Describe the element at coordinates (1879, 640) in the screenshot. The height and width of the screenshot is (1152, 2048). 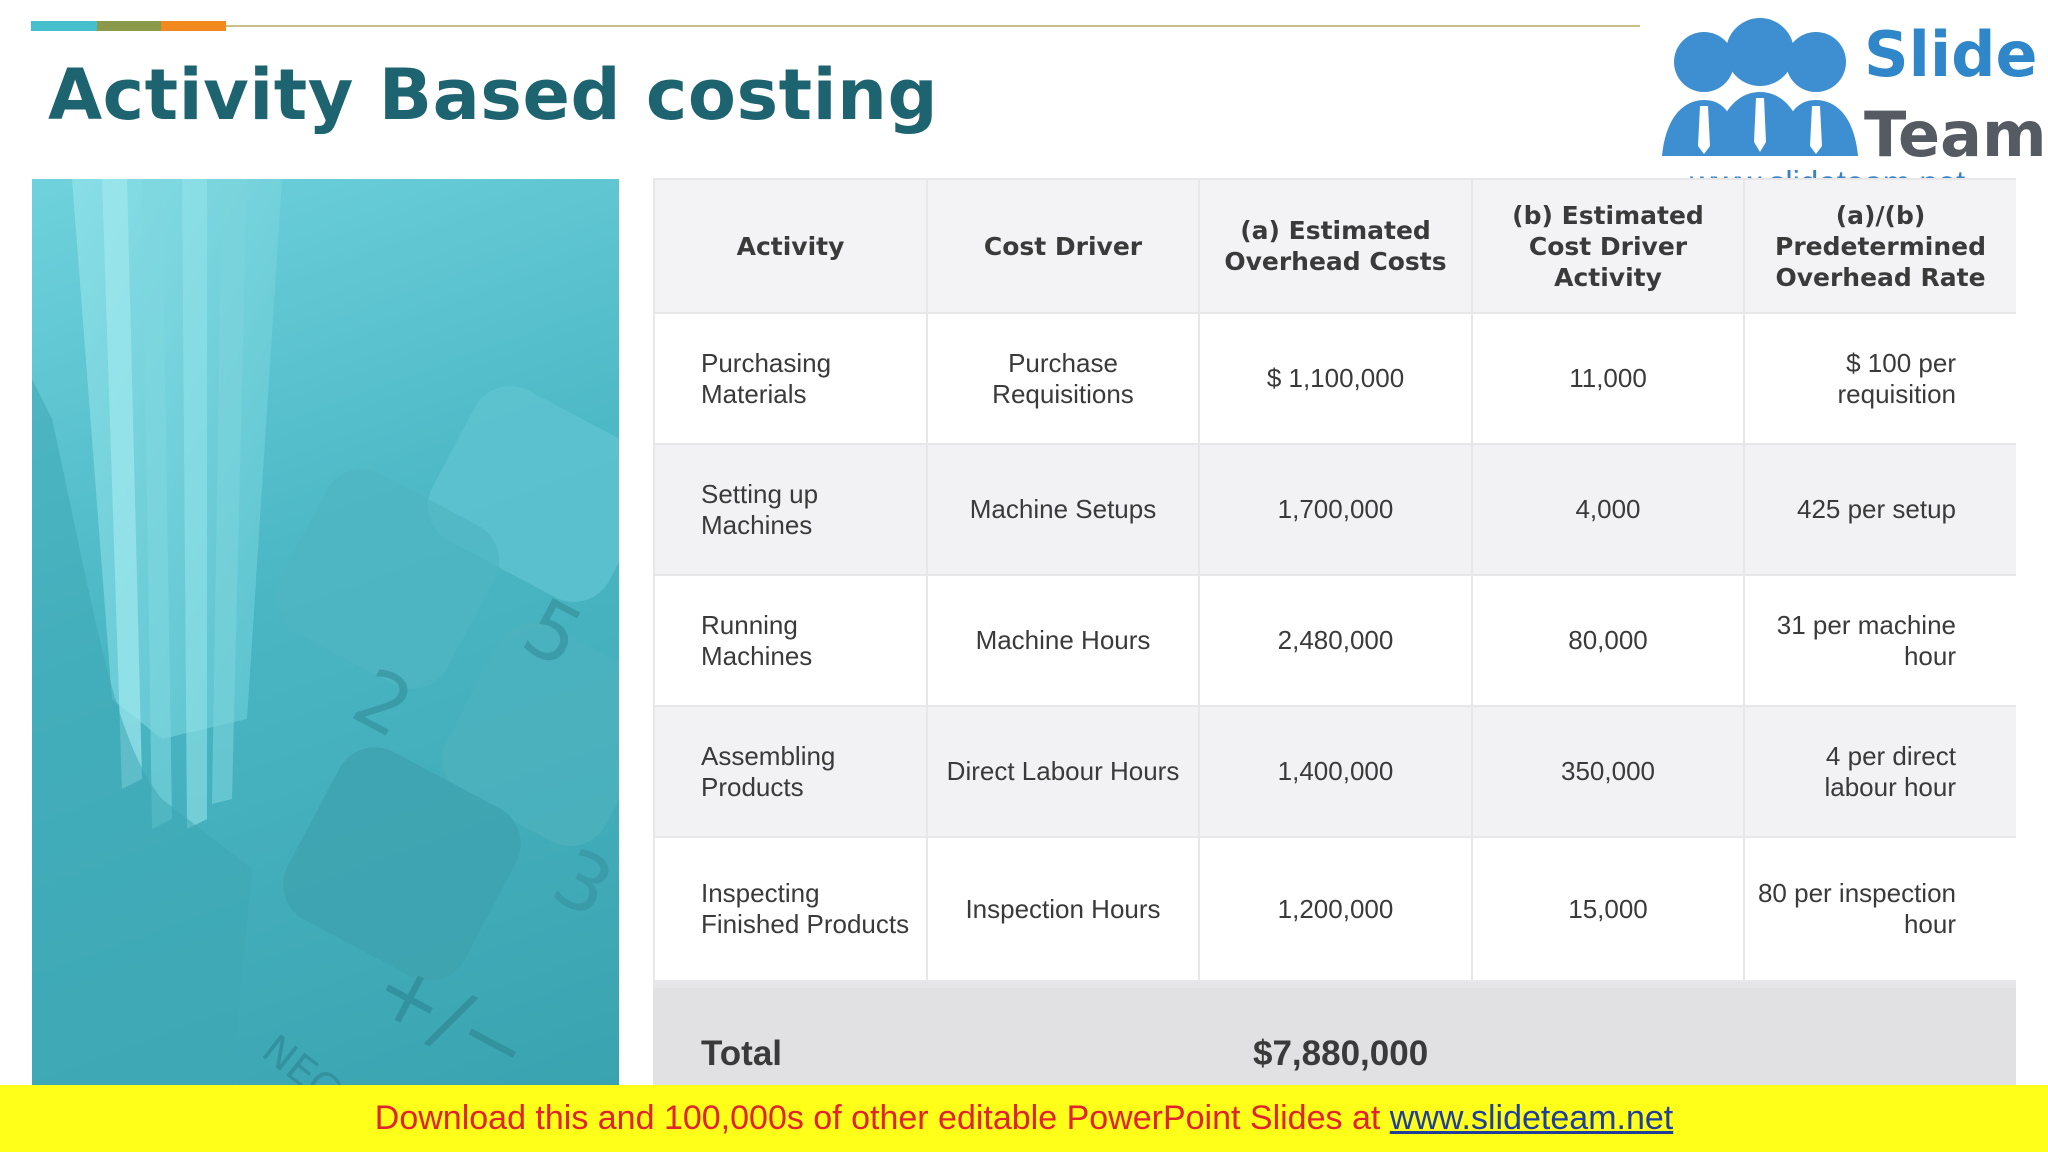
I see `cell-overhead-rate: 31 per machine hour` at that location.